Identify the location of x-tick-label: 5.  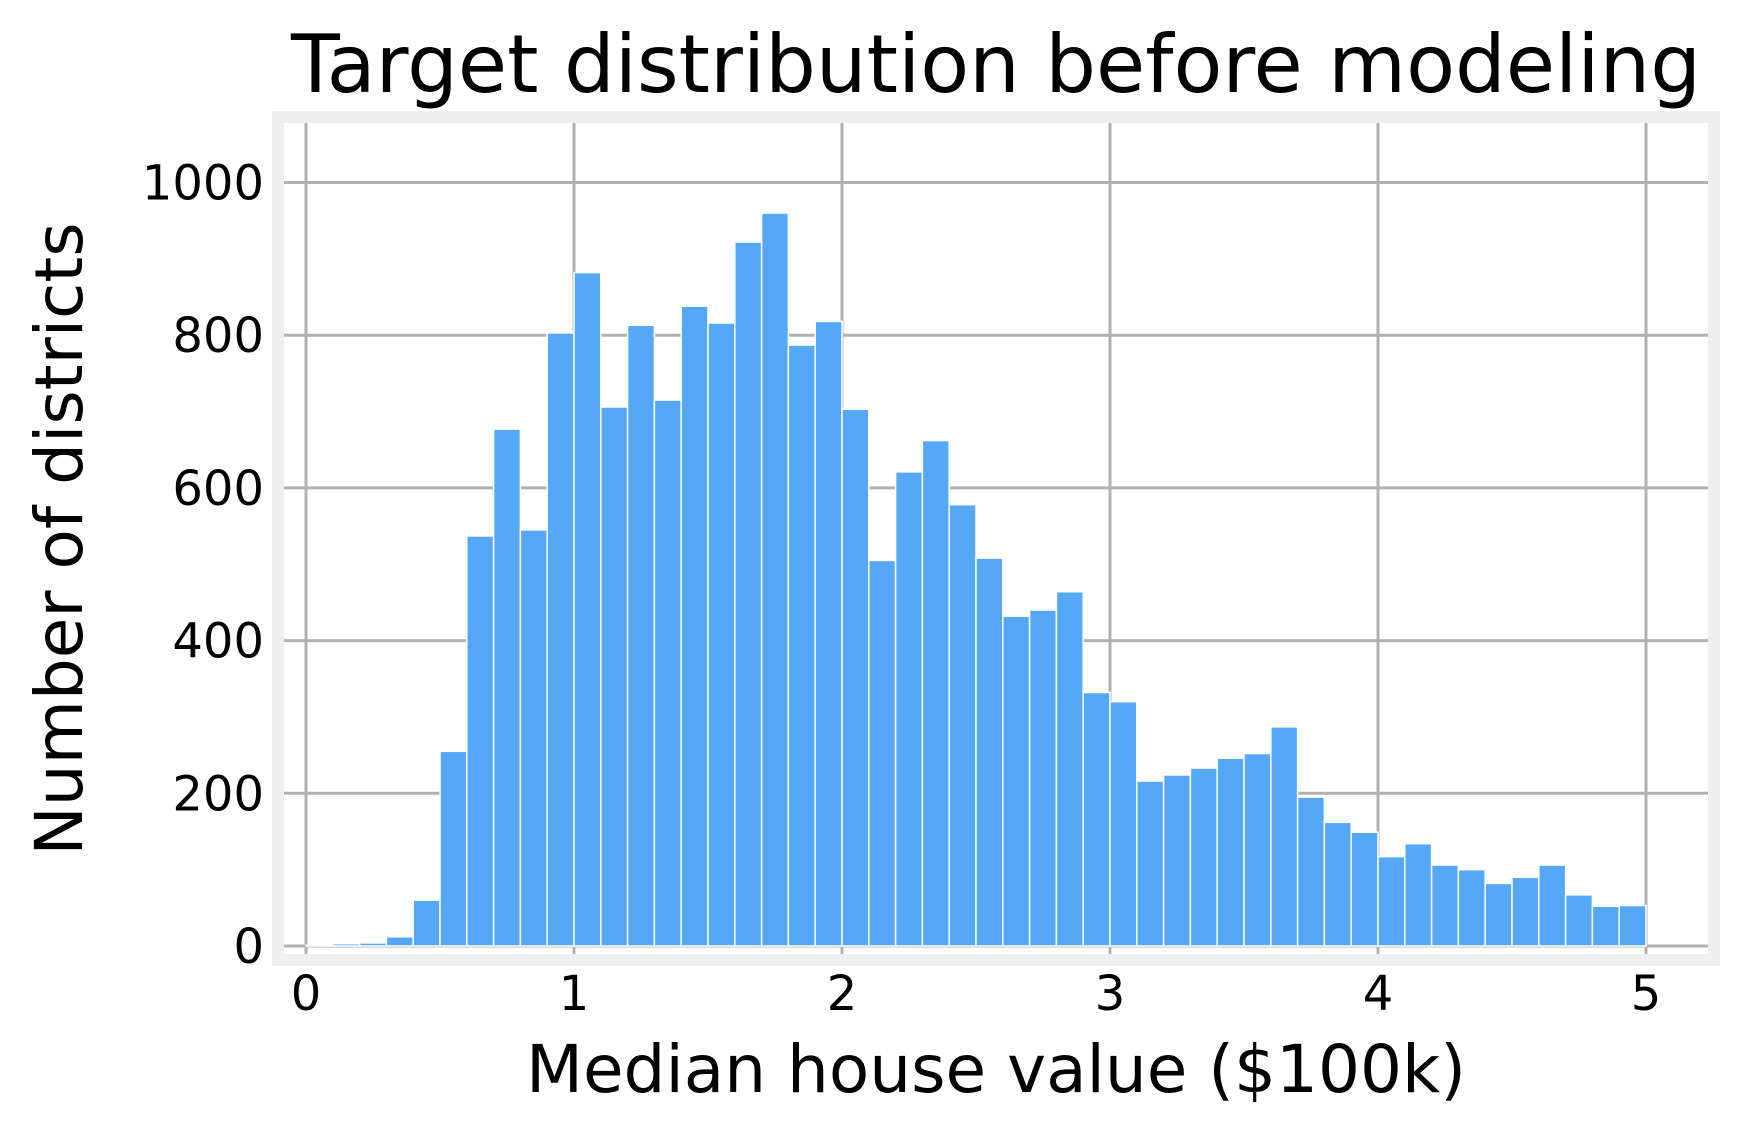
(1646, 994).